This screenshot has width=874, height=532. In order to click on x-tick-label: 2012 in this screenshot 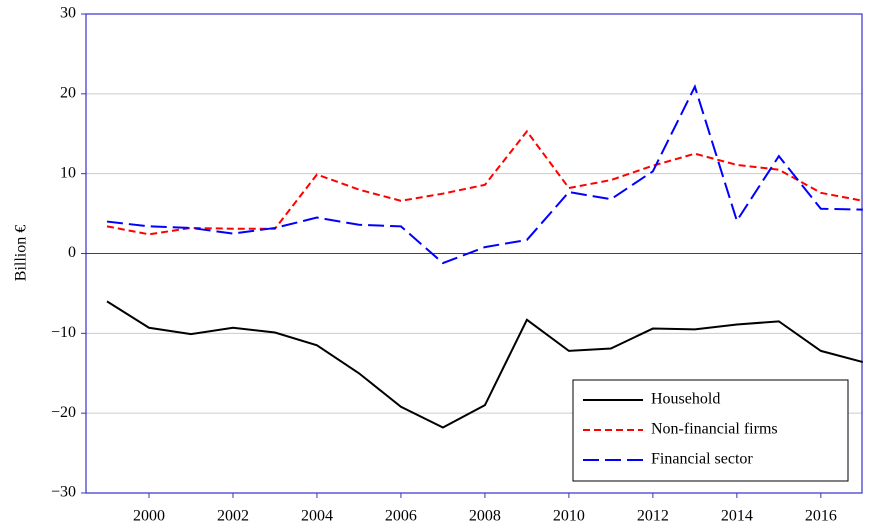, I will do `click(653, 516)`.